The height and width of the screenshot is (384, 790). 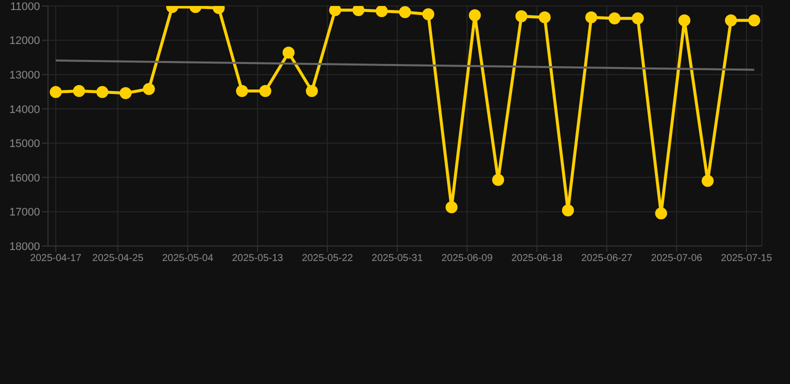 What do you see at coordinates (25, 6) in the screenshot?
I see `y-tick-label: 11000` at bounding box center [25, 6].